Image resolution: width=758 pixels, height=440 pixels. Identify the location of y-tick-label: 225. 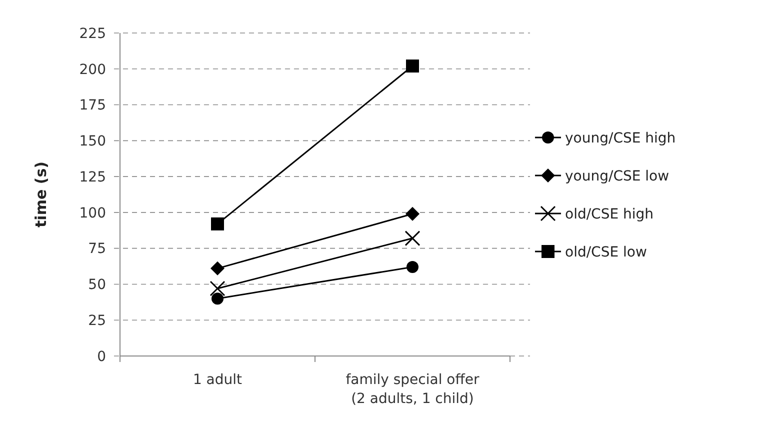
(92, 34).